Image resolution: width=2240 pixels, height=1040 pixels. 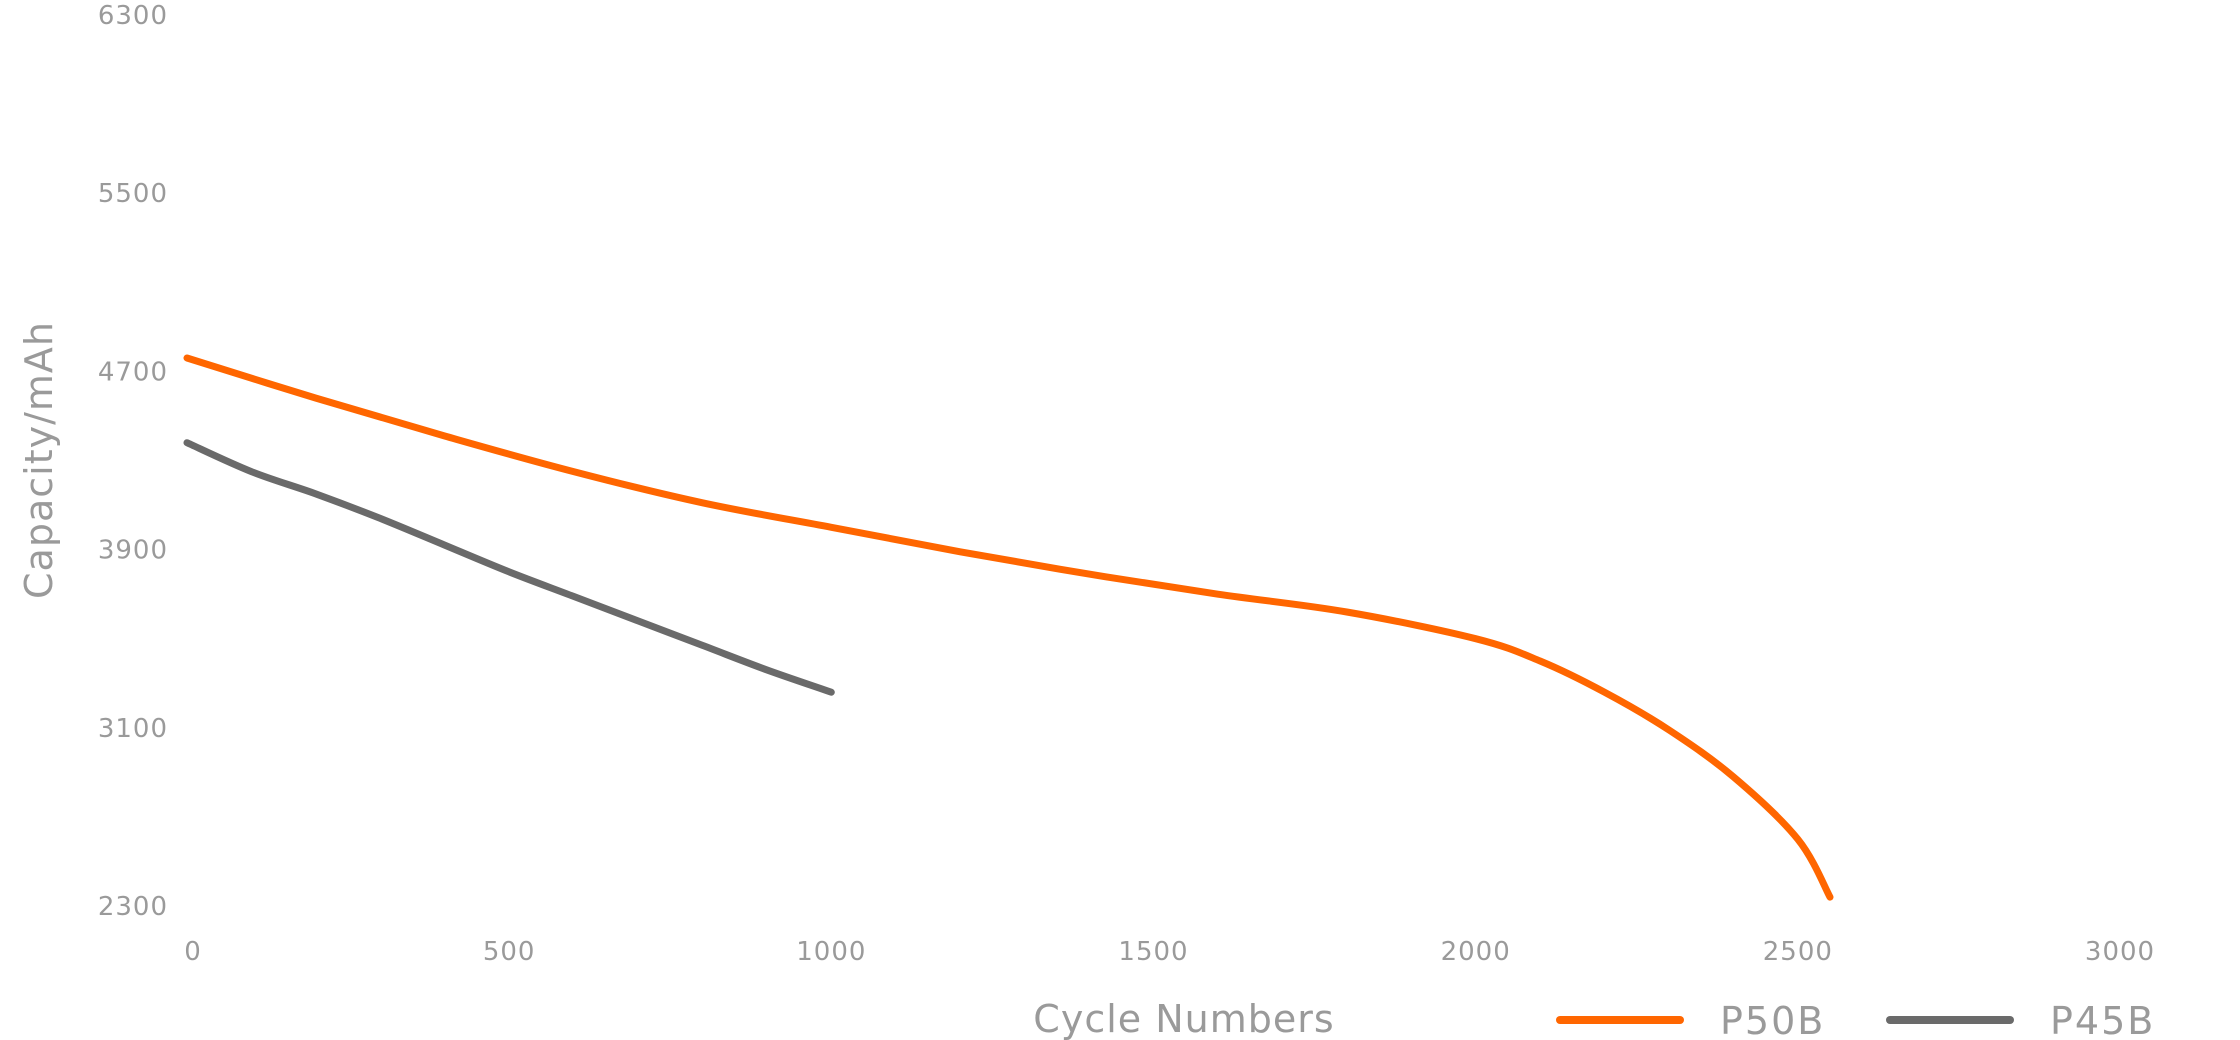 I want to click on legend-label-p50b: P50B, so click(x=1772, y=1019).